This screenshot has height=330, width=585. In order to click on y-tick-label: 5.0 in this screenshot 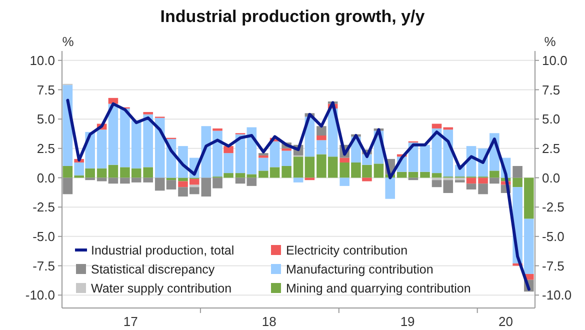, I will do `click(45, 119)`.